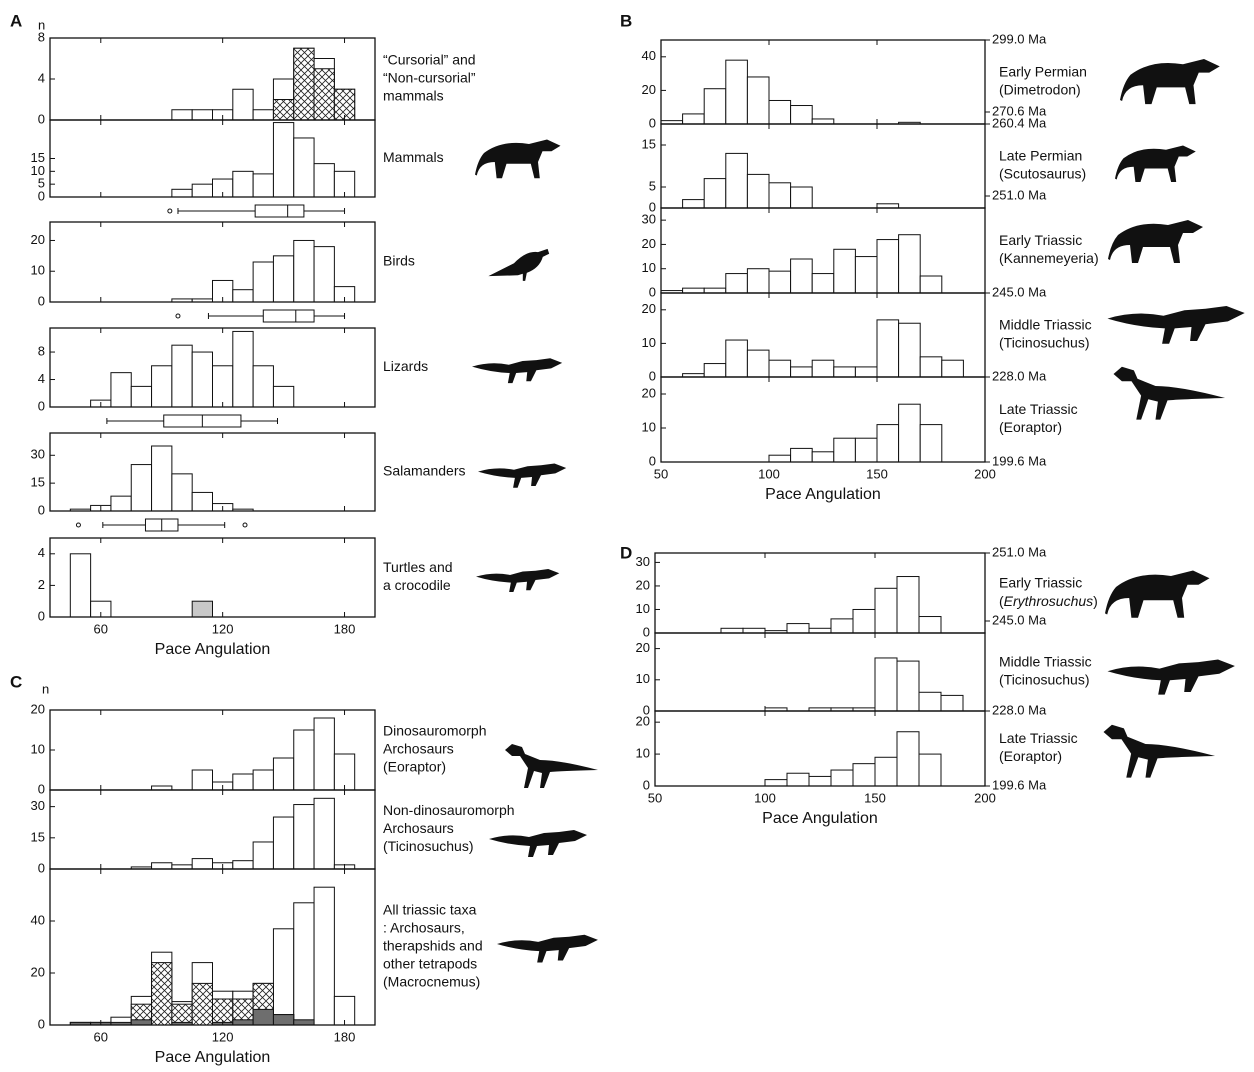 This screenshot has height=1072, width=1254. Describe the element at coordinates (430, 964) in the screenshot. I see `subplot-label: other tetrapods` at that location.